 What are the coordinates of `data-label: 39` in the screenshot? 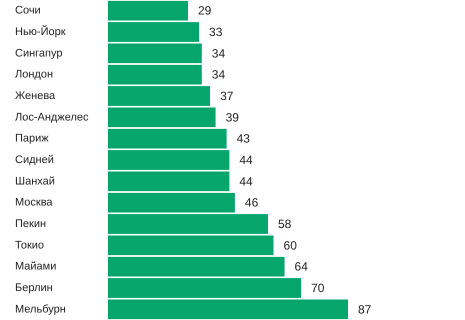 It's located at (233, 117).